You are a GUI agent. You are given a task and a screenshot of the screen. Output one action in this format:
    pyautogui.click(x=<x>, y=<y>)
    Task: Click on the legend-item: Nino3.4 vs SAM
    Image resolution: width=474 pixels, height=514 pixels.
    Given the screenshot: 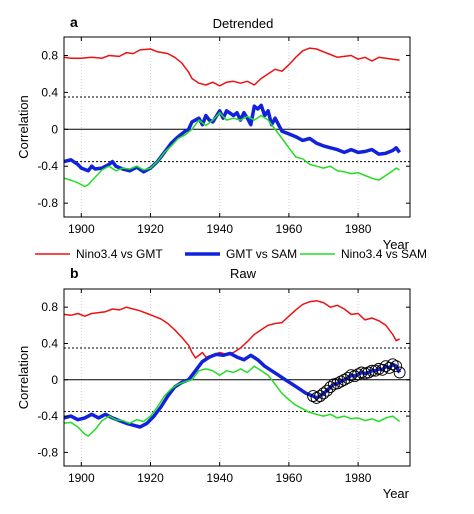 What is the action you would take?
    pyautogui.click(x=363, y=254)
    